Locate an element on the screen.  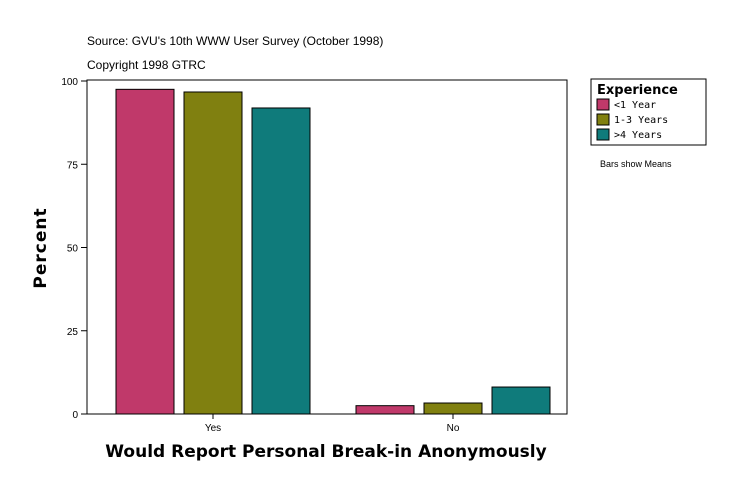
legend-label: 1-3 Years is located at coordinates (641, 120).